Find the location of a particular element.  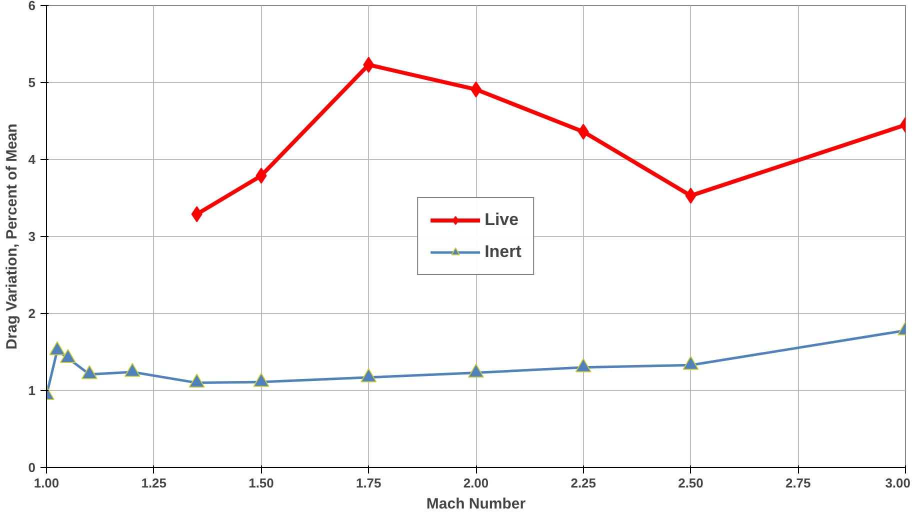

x-tick-label: 1.25 is located at coordinates (154, 483).